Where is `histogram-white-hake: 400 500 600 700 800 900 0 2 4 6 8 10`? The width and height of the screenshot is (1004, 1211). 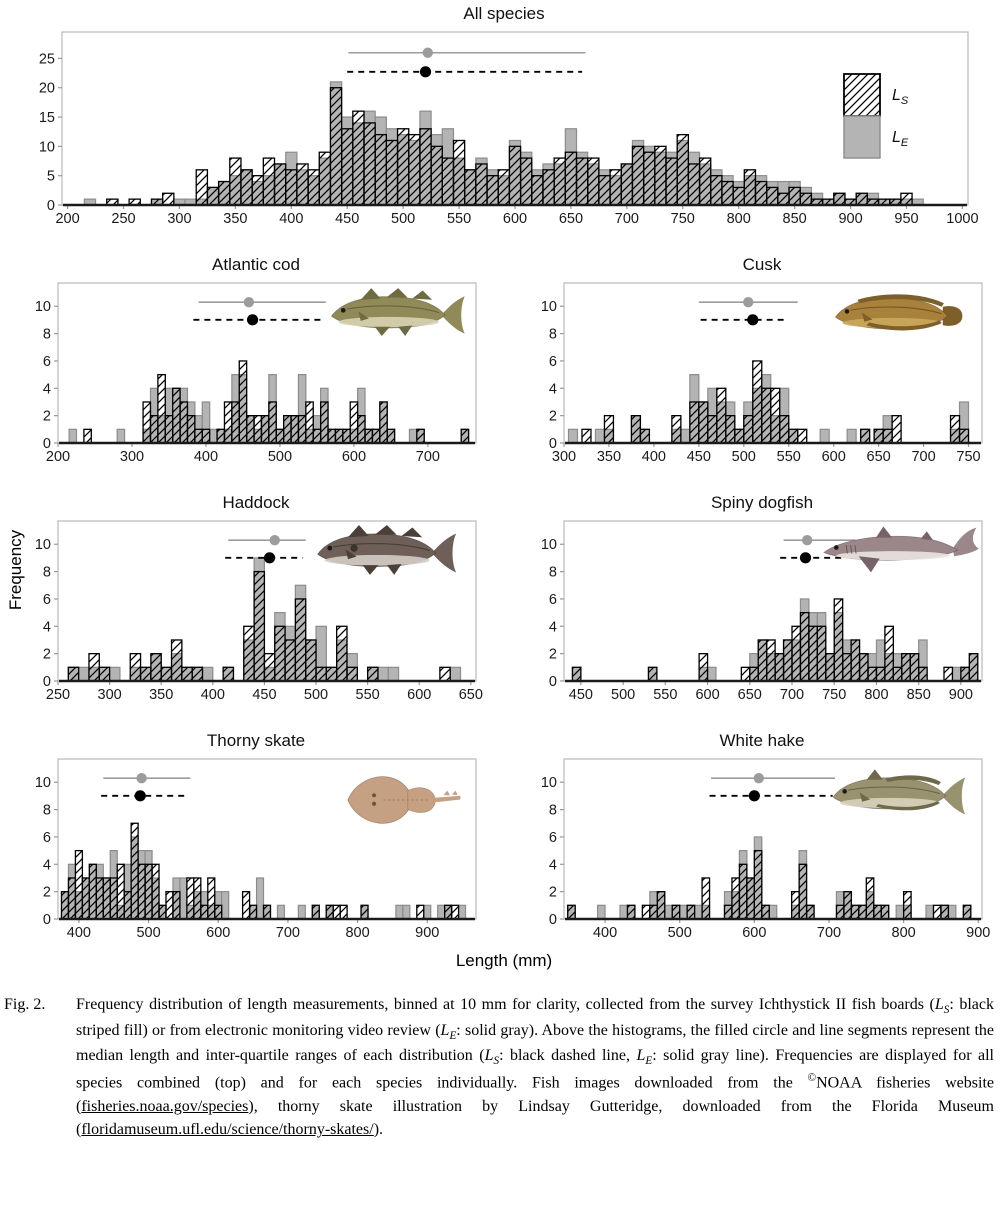 histogram-white-hake: 400 500 600 700 800 900 0 2 4 6 8 10 is located at coordinates (765, 849).